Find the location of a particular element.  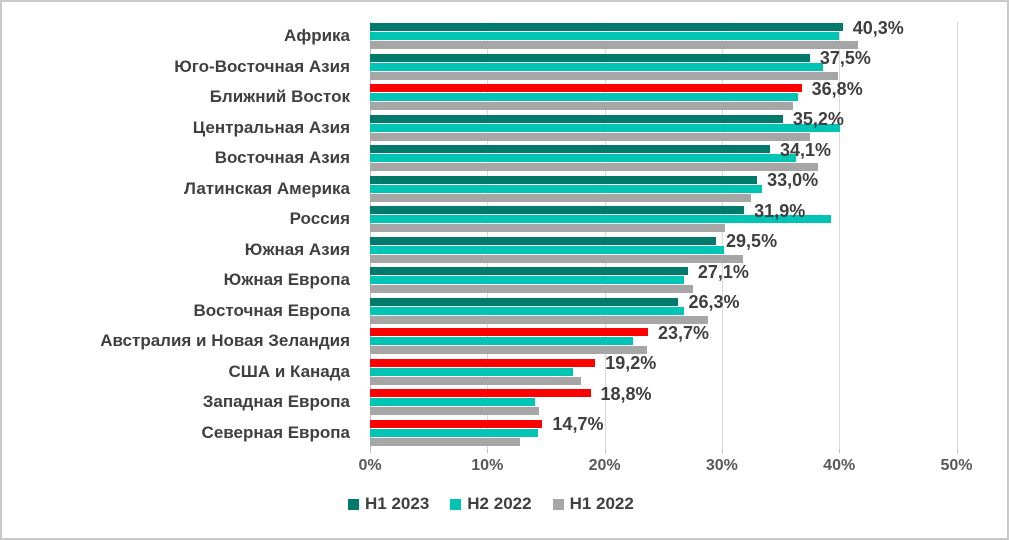

data-label: 31,9% is located at coordinates (780, 210).